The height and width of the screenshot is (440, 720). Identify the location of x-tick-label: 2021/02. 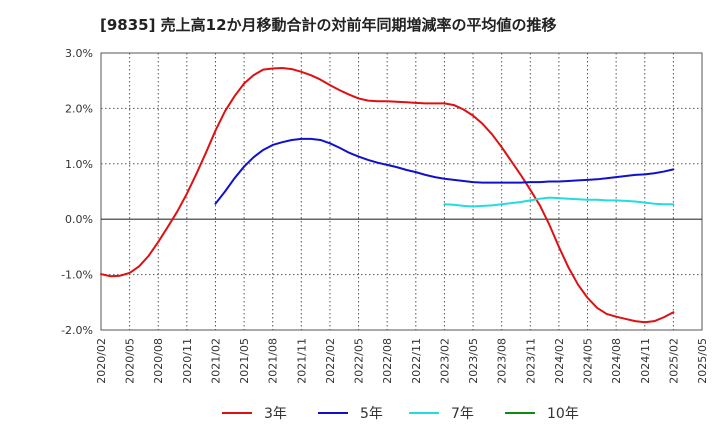
(215, 361).